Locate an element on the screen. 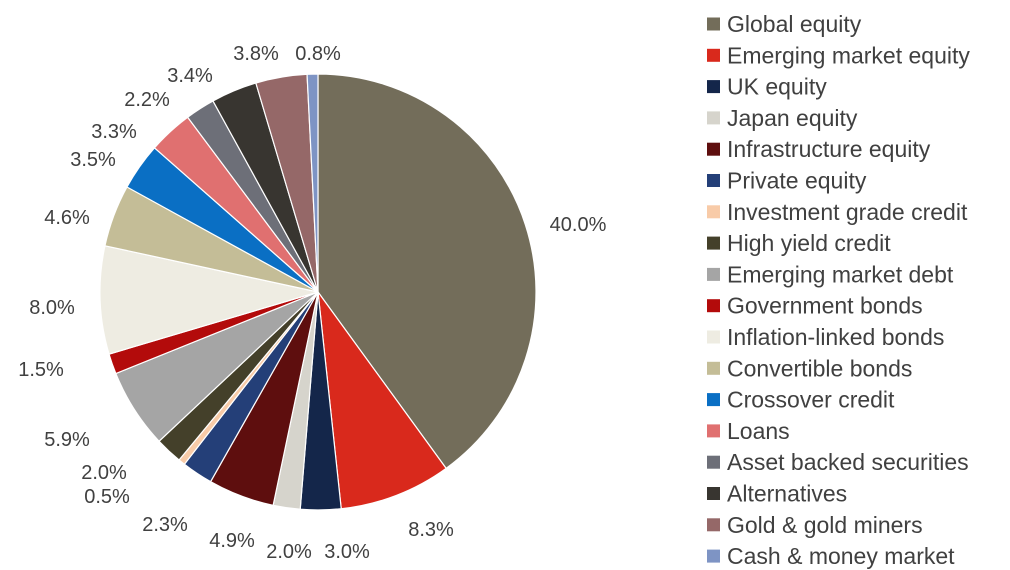  legend-item: High yield credit is located at coordinates (799, 243).